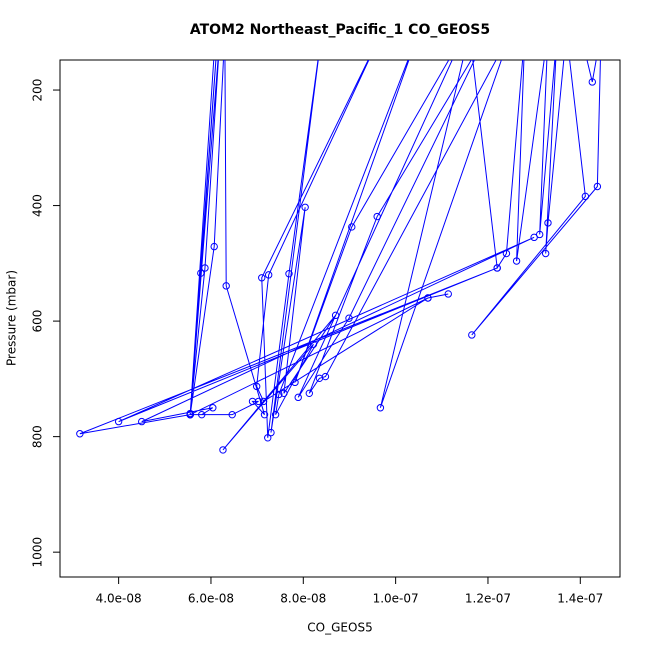 The height and width of the screenshot is (654, 650). What do you see at coordinates (38, 552) in the screenshot?
I see `y-tick-label: 1000` at bounding box center [38, 552].